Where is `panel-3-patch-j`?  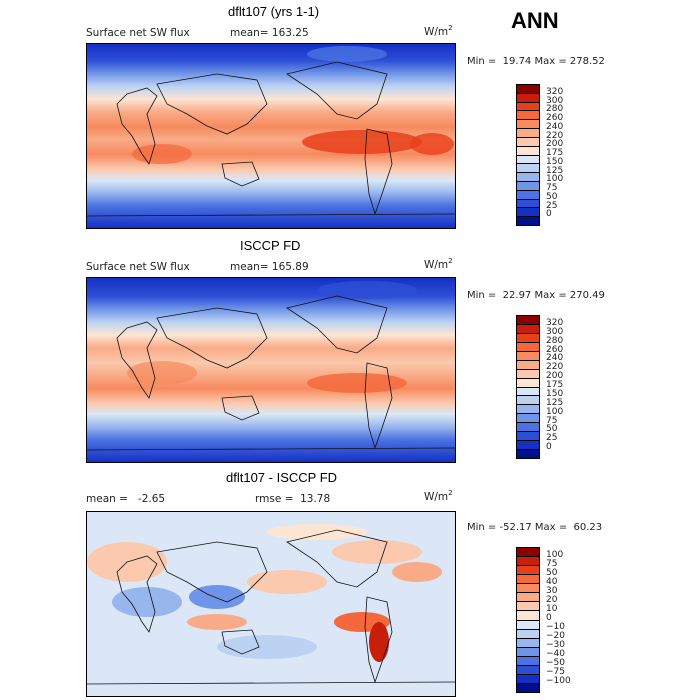
panel-3-patch-j is located at coordinates (267, 647).